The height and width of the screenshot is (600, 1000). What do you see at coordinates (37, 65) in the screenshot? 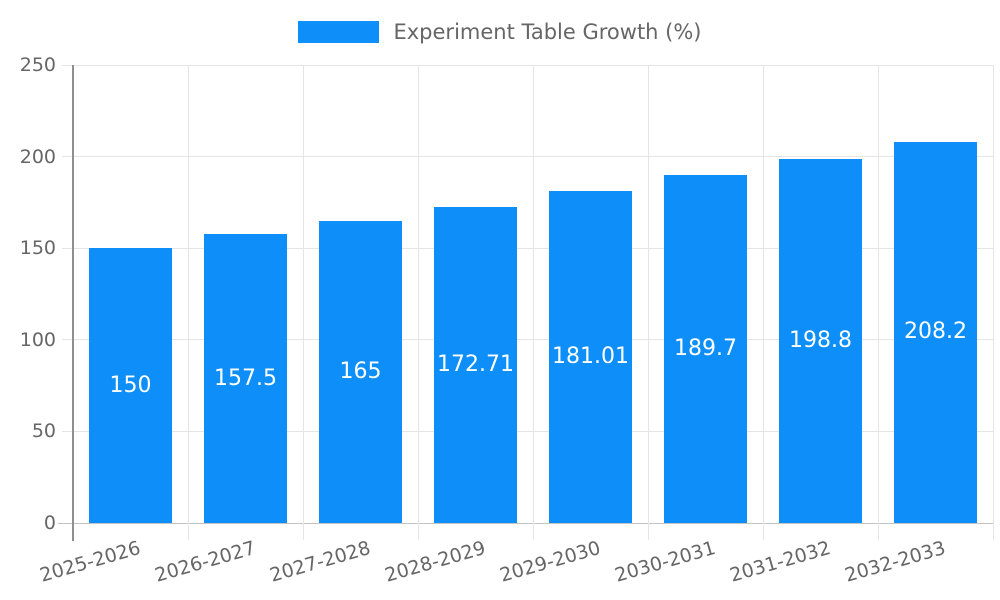
I see `y-axis-tick-label: 250` at bounding box center [37, 65].